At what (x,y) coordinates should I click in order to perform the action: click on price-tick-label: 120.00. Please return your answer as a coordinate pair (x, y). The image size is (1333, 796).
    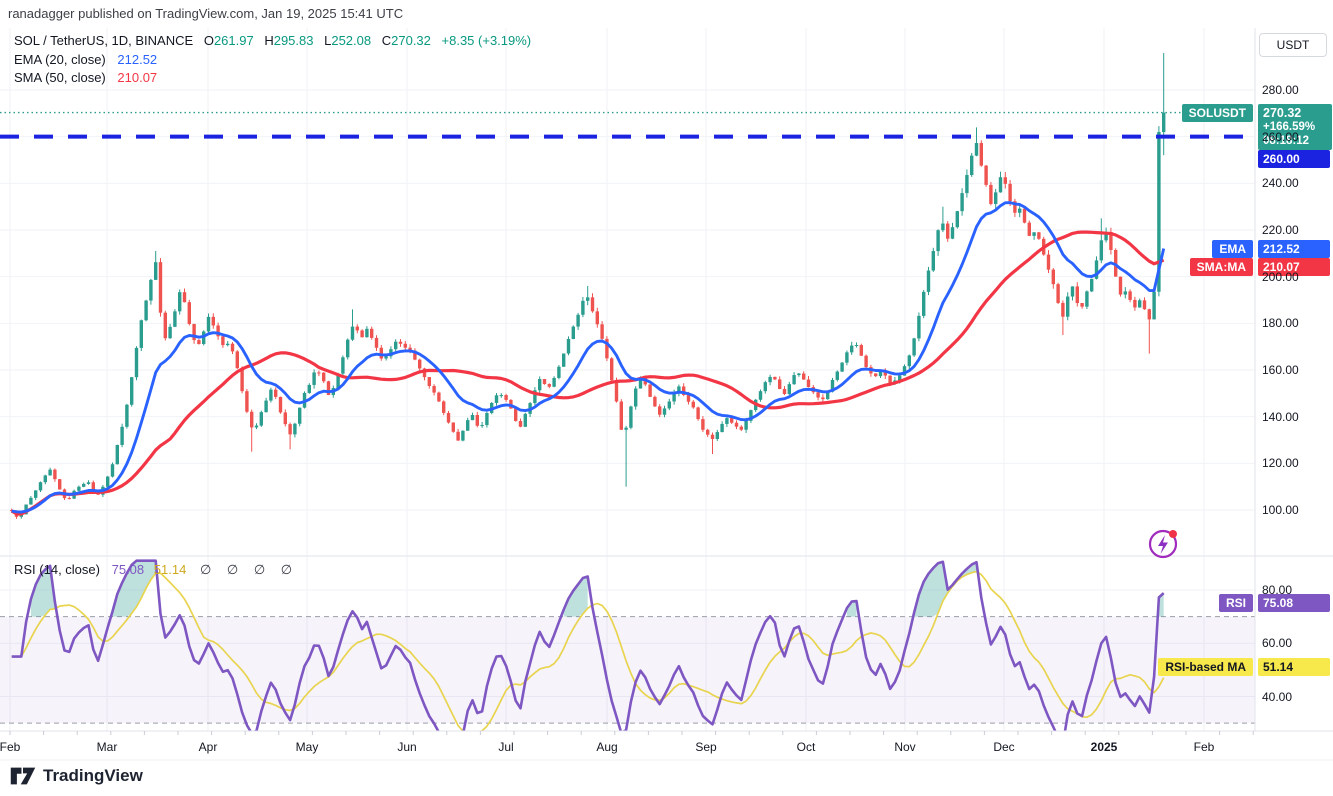
    Looking at the image, I should click on (1280, 463).